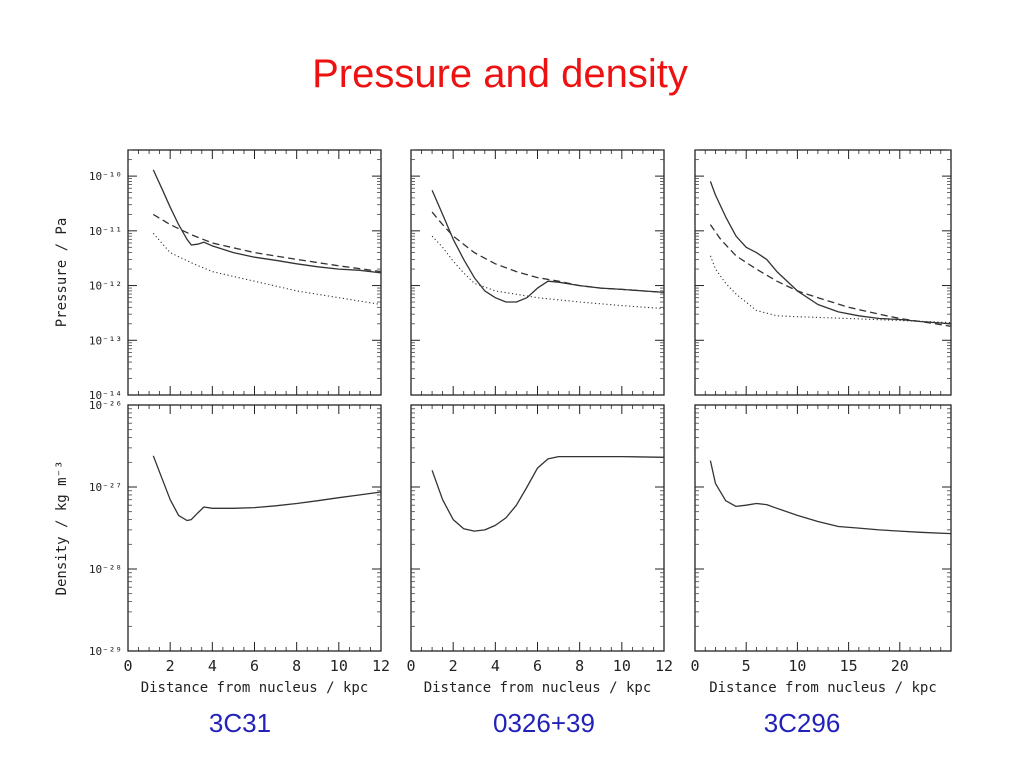 The width and height of the screenshot is (1023, 767). What do you see at coordinates (500, 74) in the screenshot?
I see `slide-title: Pressure and density` at bounding box center [500, 74].